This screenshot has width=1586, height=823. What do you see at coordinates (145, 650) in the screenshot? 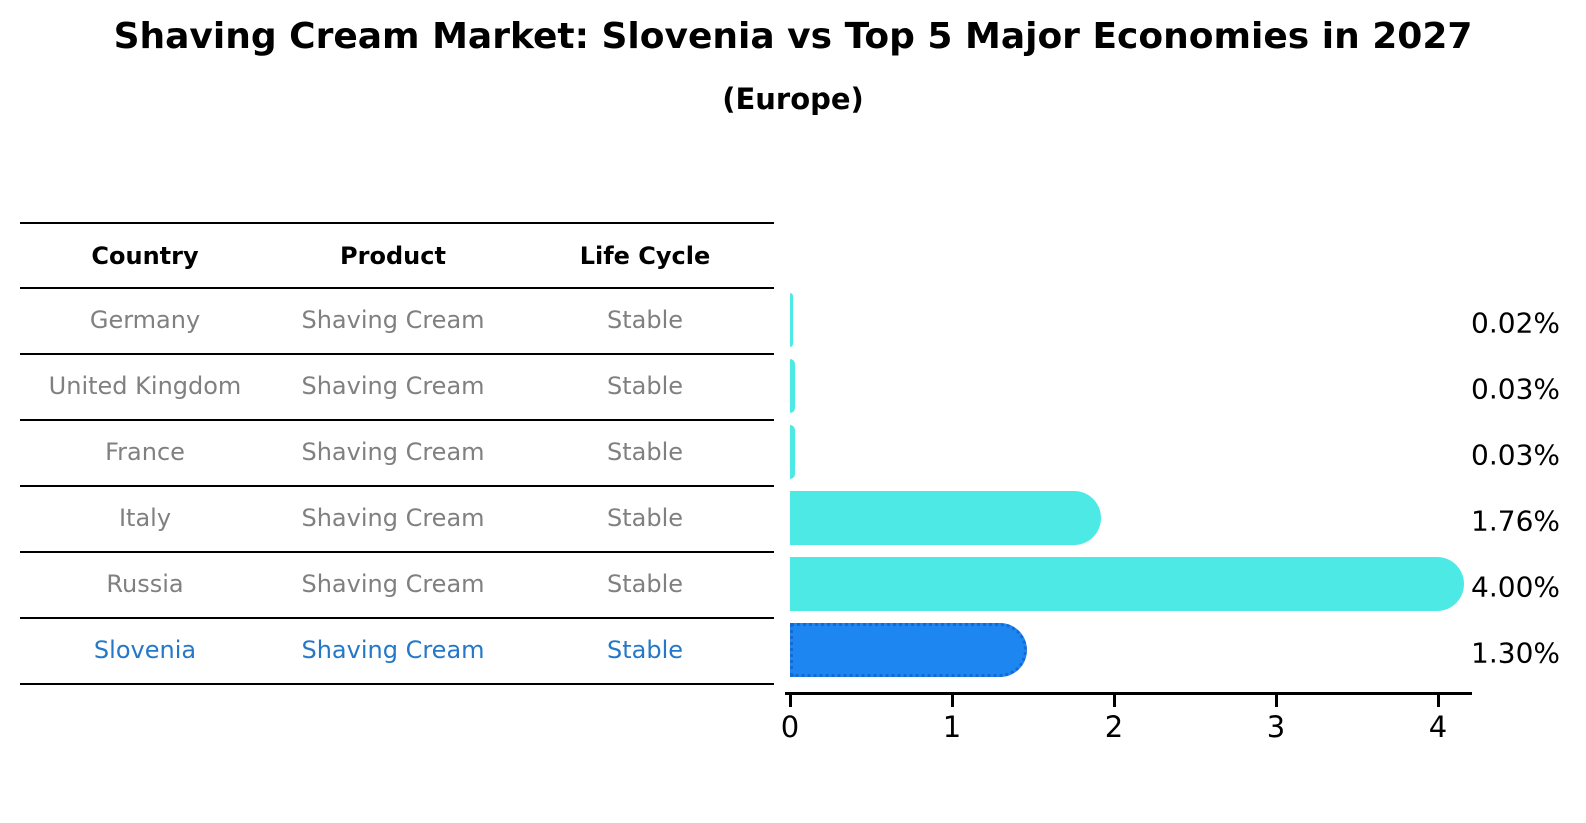
I see `table-cell-country: Slovenia` at bounding box center [145, 650].